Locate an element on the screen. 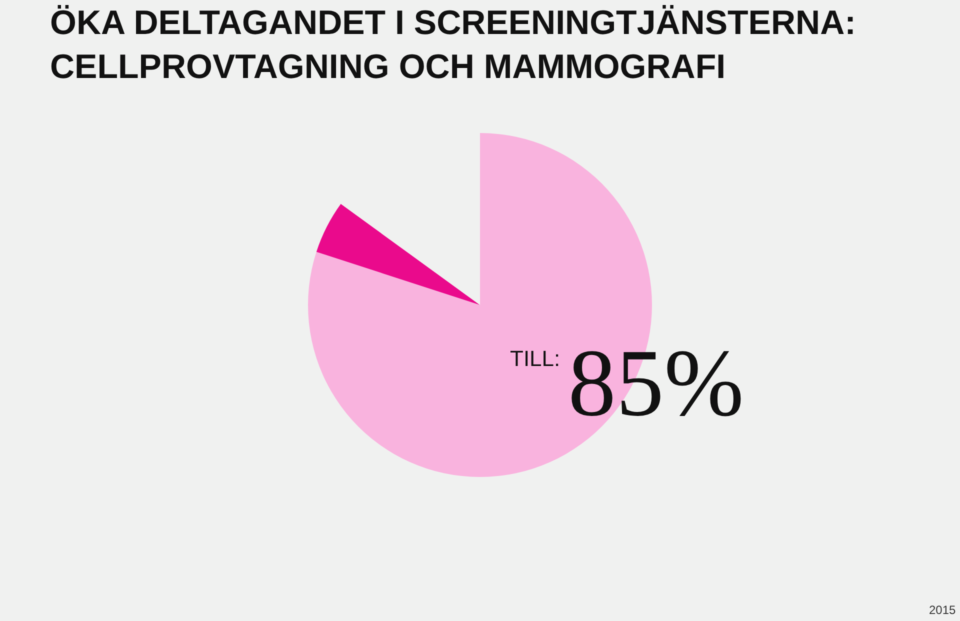  chart-title: ÖKA DELTAGANDET I SCREENINGTJÄNSTERNA: CELLPROVTAGNING OCH MAMMOGRAFI is located at coordinates (453, 45).